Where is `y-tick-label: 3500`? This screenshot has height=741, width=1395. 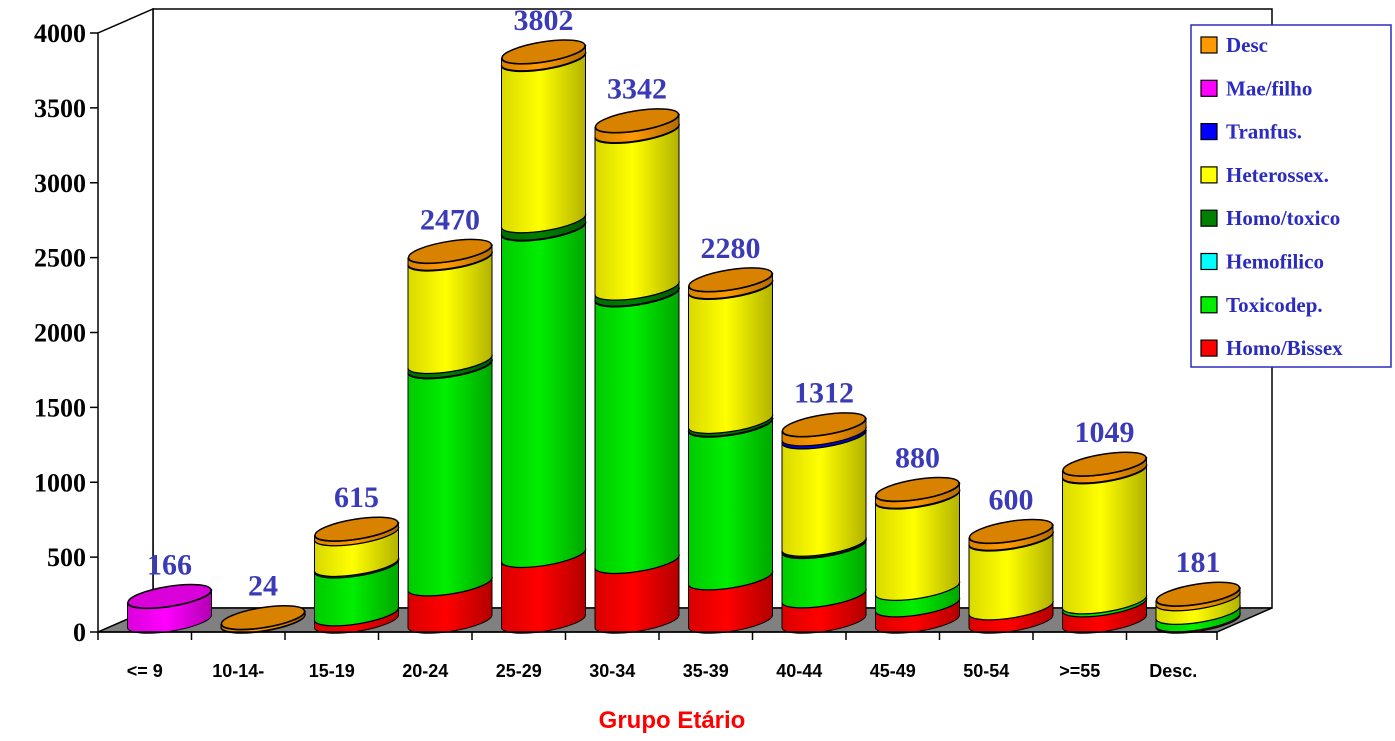 y-tick-label: 3500 is located at coordinates (60, 108).